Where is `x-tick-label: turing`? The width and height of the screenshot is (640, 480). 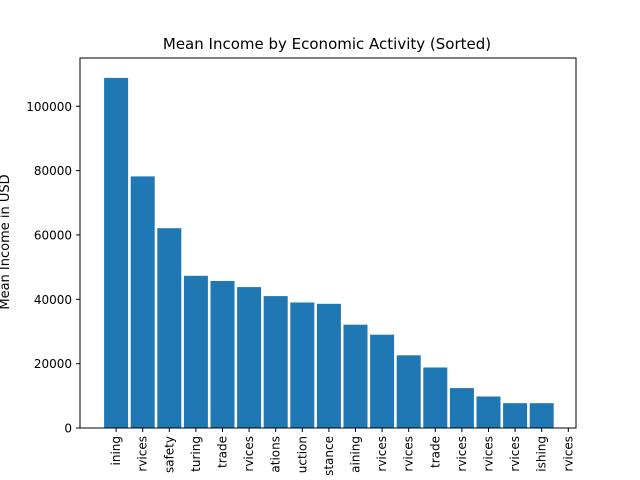 x-tick-label: turing is located at coordinates (196, 454).